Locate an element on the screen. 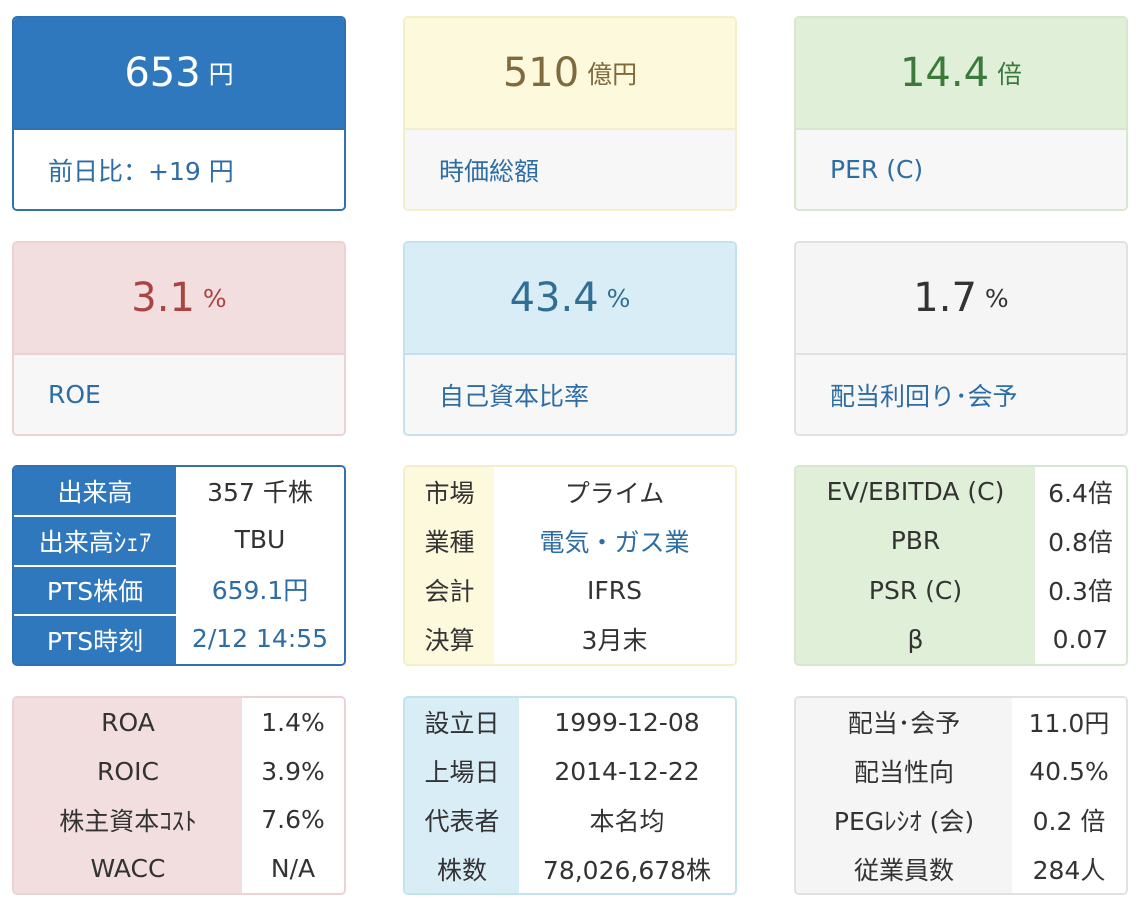 The image size is (1147, 914). founded-label: 設立日 is located at coordinates (462, 724).